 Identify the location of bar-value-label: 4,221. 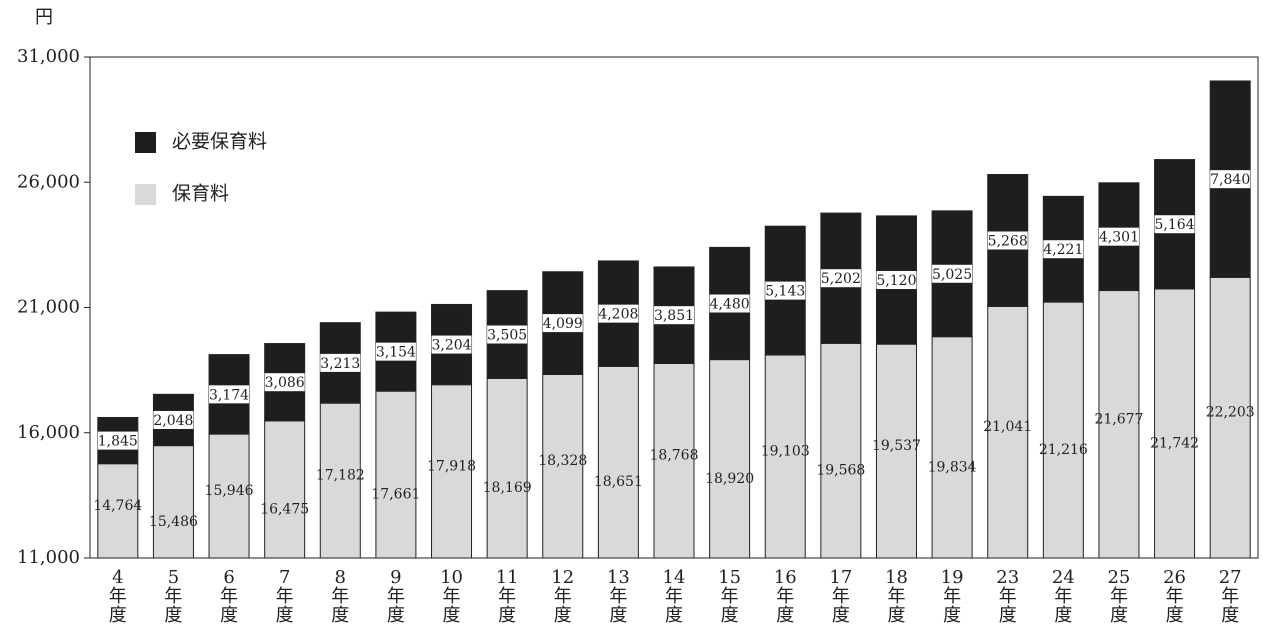
(1063, 250).